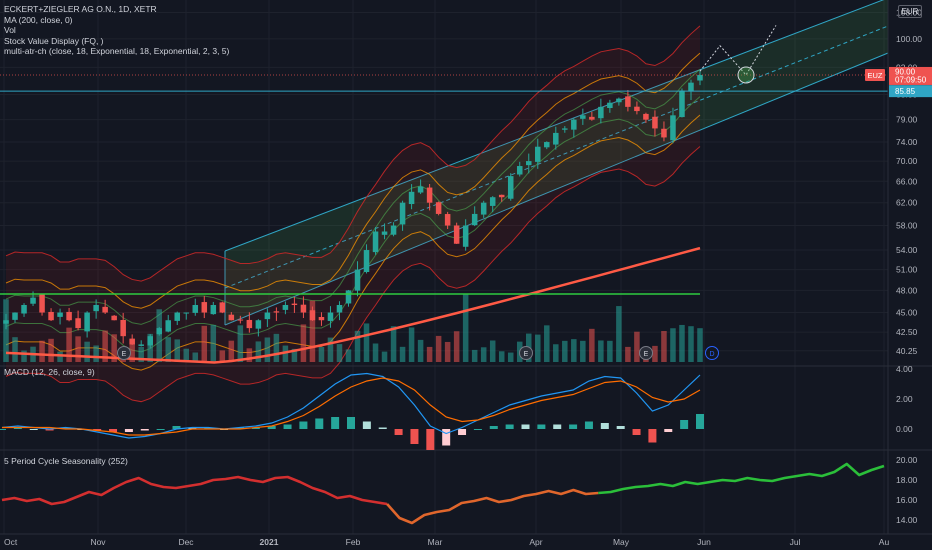  I want to click on ma-legend: MA (200, close, 0), so click(38, 19).